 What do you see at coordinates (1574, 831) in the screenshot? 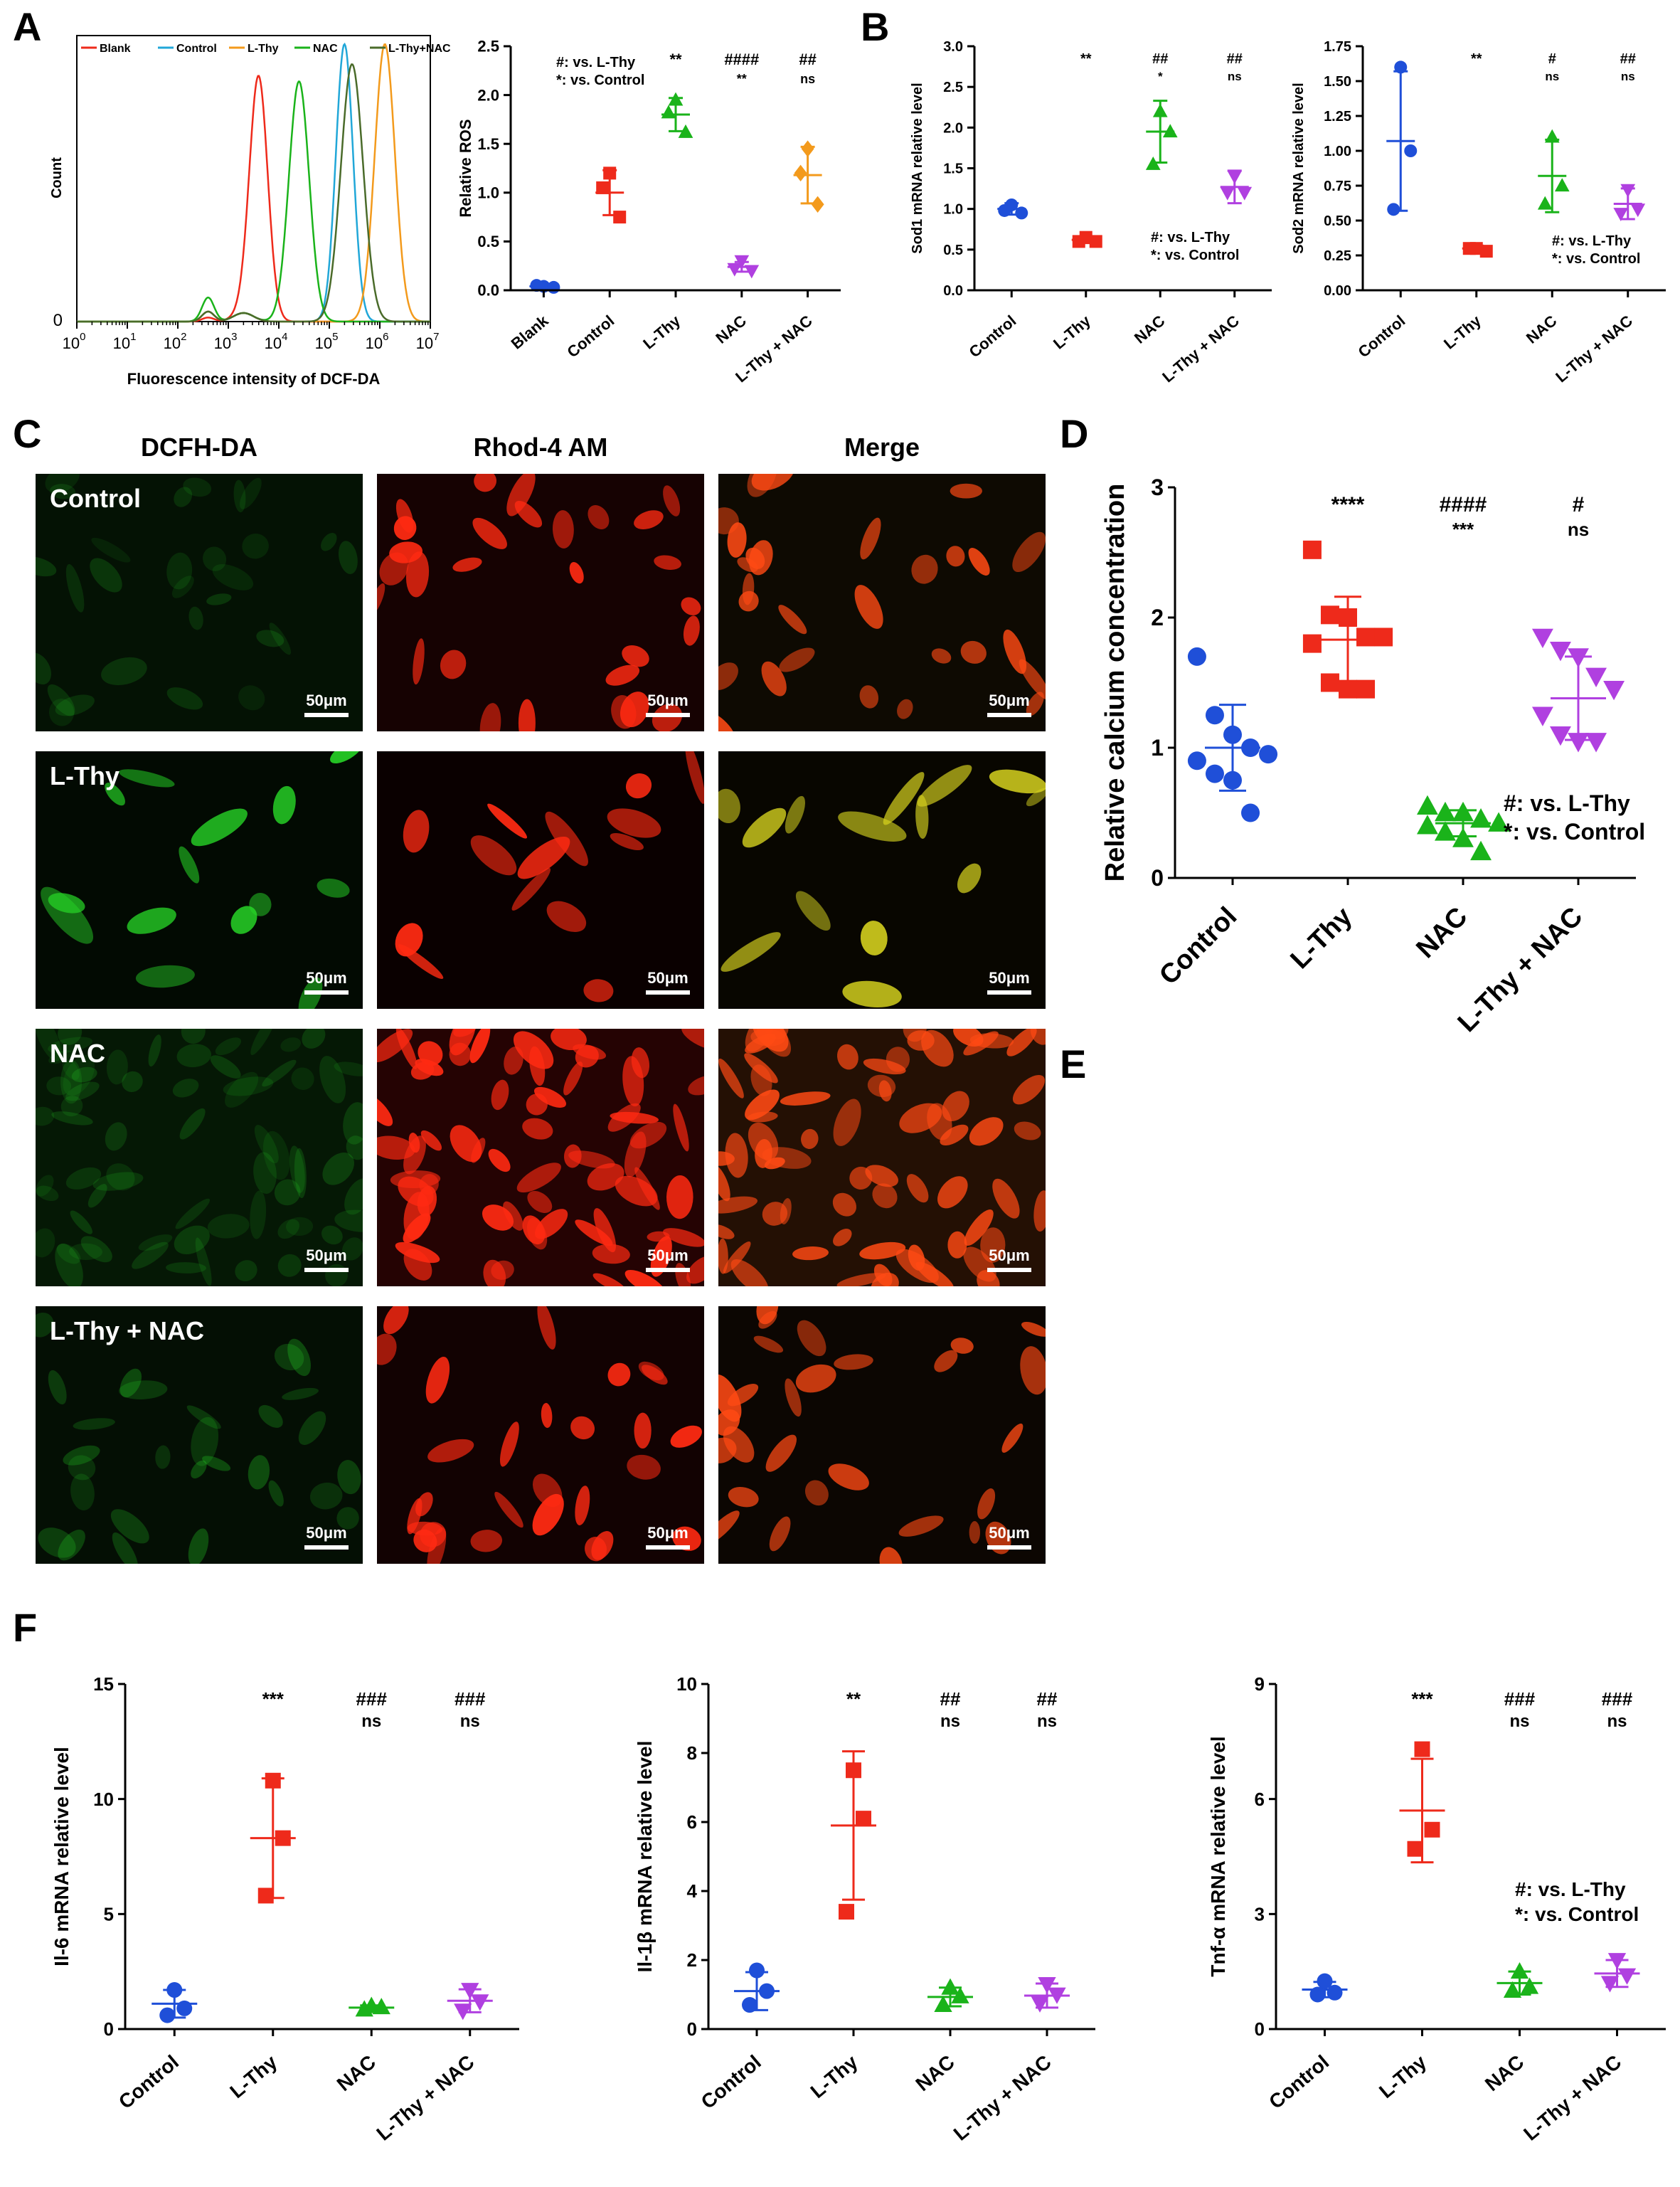
I see `note-vs-control: *: vs. Control` at bounding box center [1574, 831].